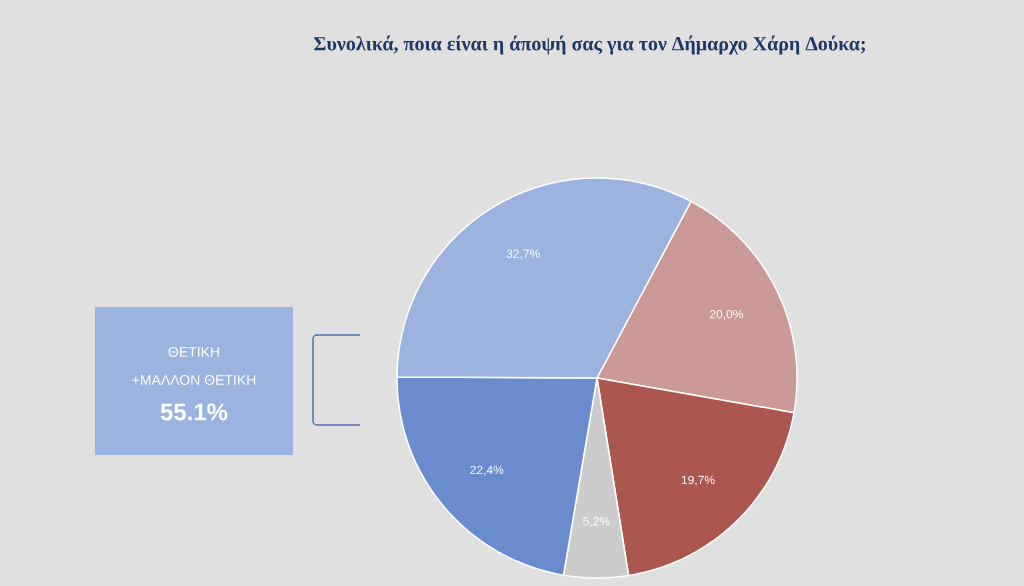 Image resolution: width=1024 pixels, height=586 pixels. What do you see at coordinates (523, 254) in the screenshot?
I see `data-label: 32,7%` at bounding box center [523, 254].